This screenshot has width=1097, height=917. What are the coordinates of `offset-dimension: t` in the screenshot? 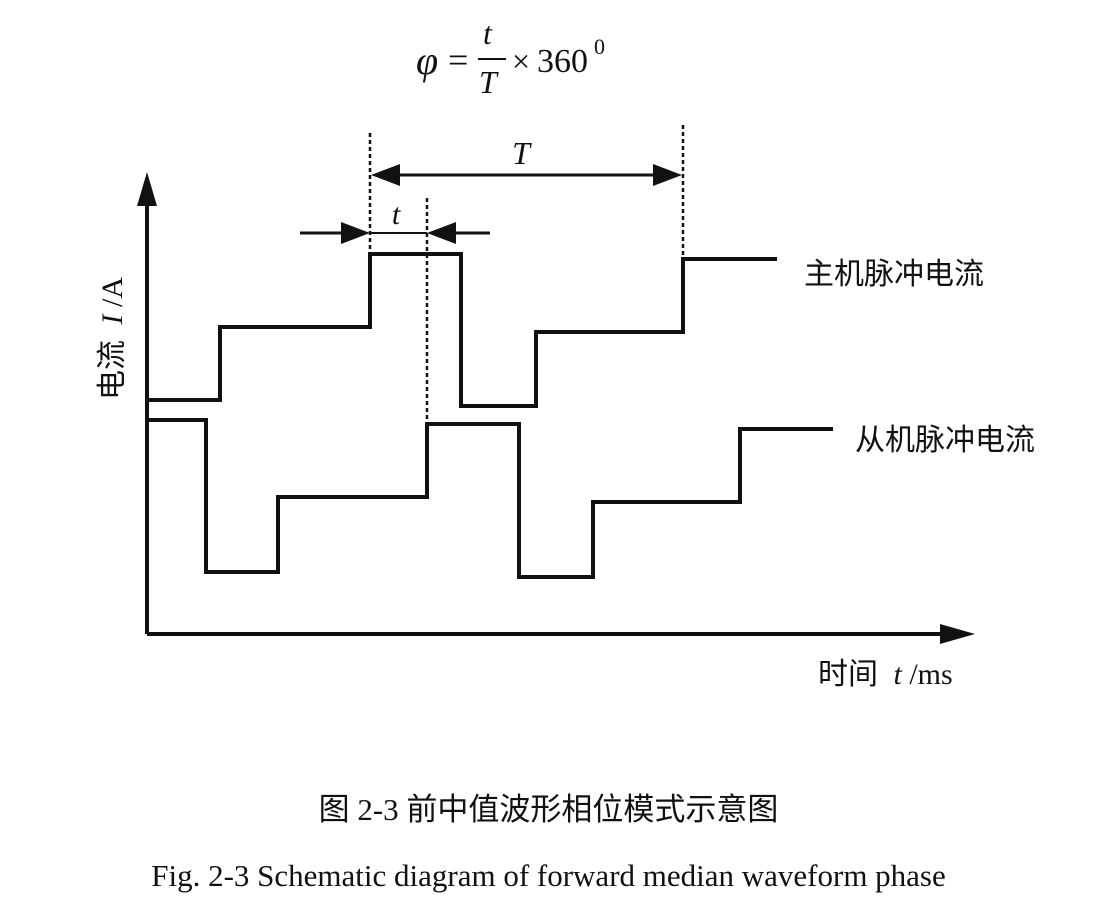 It's located at (395, 221).